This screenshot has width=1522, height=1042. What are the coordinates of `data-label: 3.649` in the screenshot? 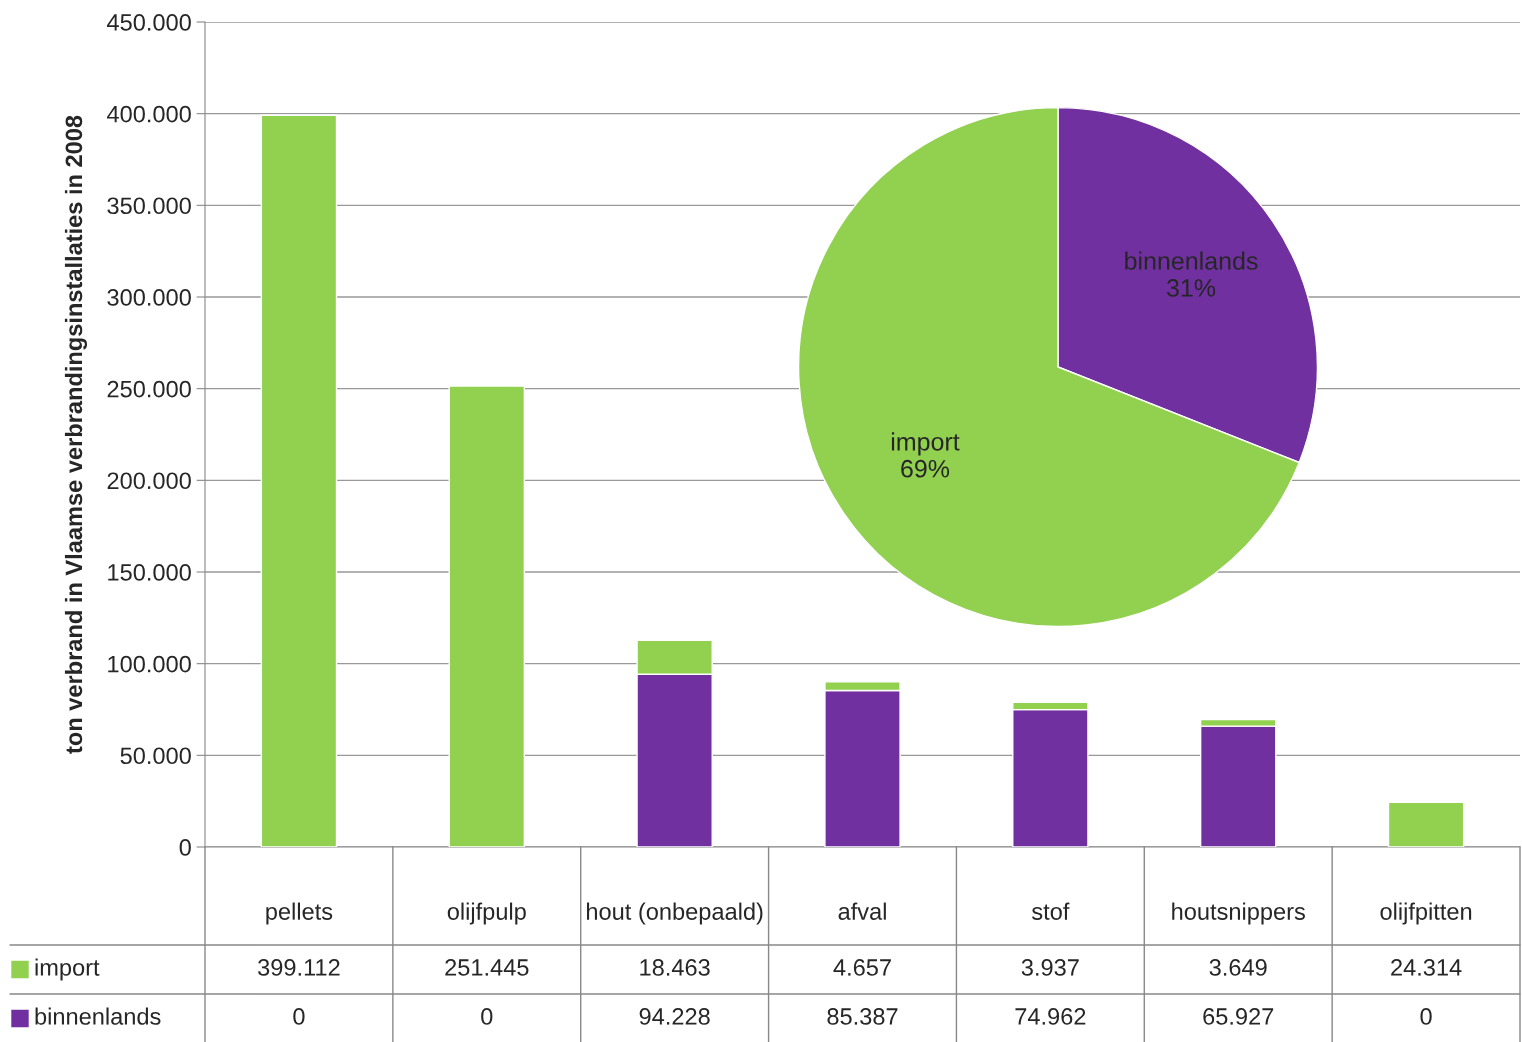 It's located at (1238, 967).